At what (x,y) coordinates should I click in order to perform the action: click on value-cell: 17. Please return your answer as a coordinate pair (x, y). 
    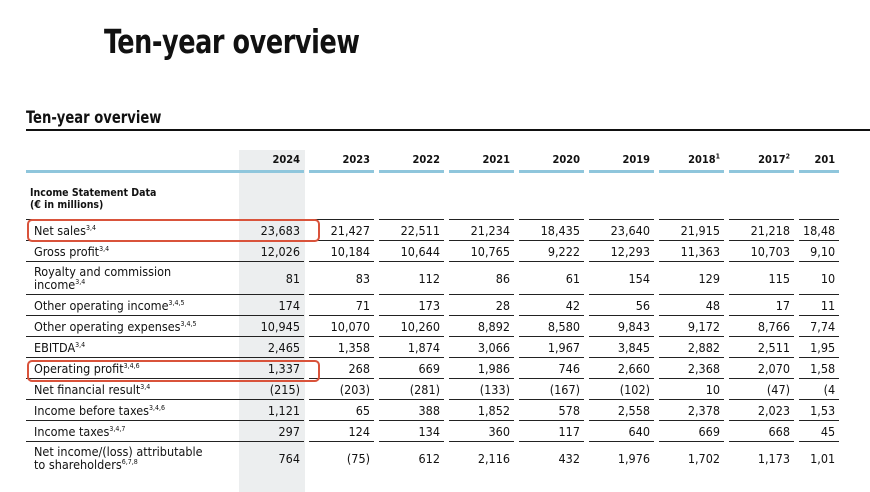
    Looking at the image, I should click on (761, 305).